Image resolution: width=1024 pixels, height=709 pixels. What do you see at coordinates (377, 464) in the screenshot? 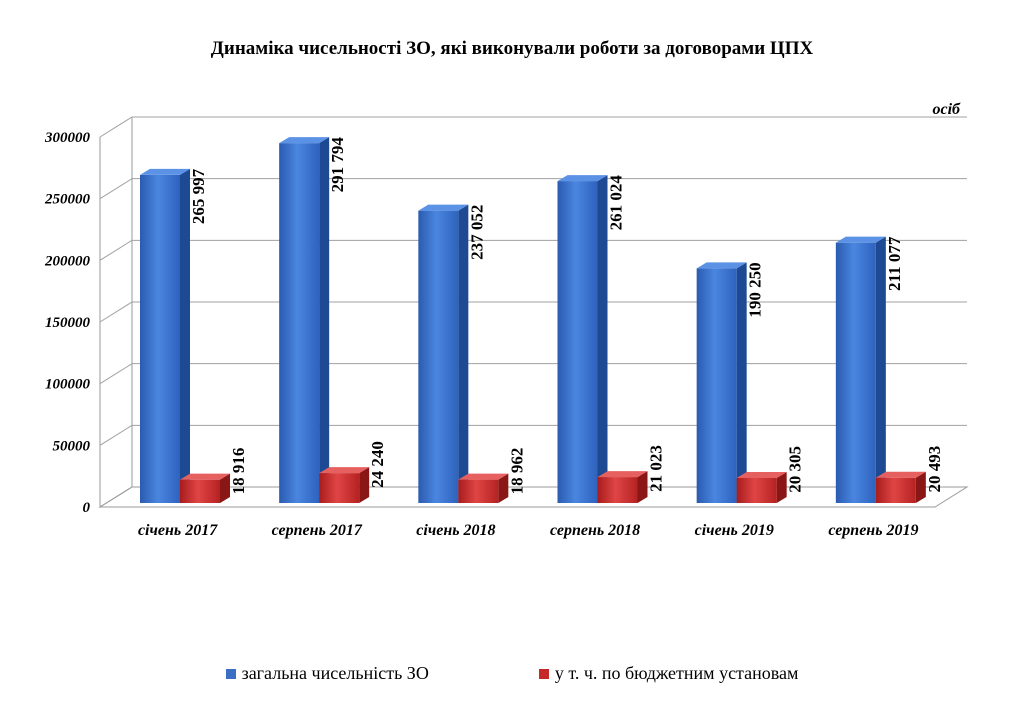
I see `data-label: 24 240` at bounding box center [377, 464].